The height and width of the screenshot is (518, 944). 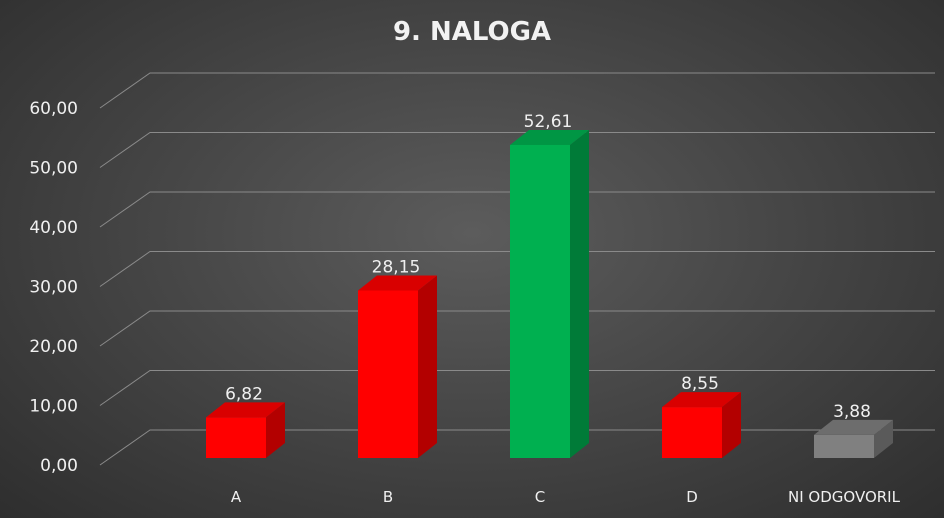 I want to click on bar-a, so click(x=245, y=430).